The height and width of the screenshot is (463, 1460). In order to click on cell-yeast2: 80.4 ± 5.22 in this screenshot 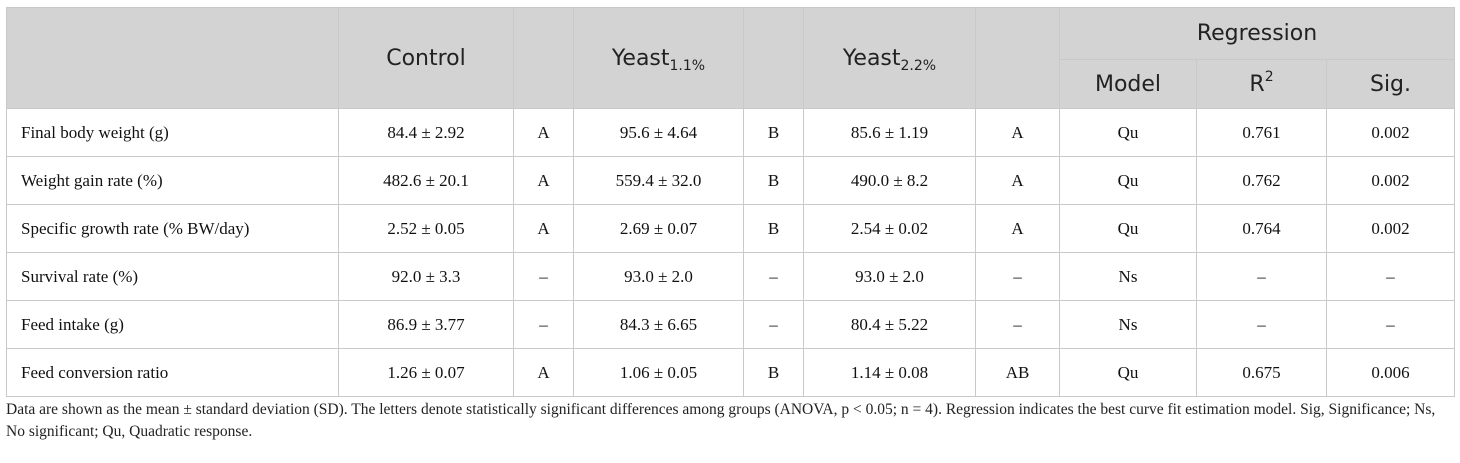, I will do `click(889, 324)`.